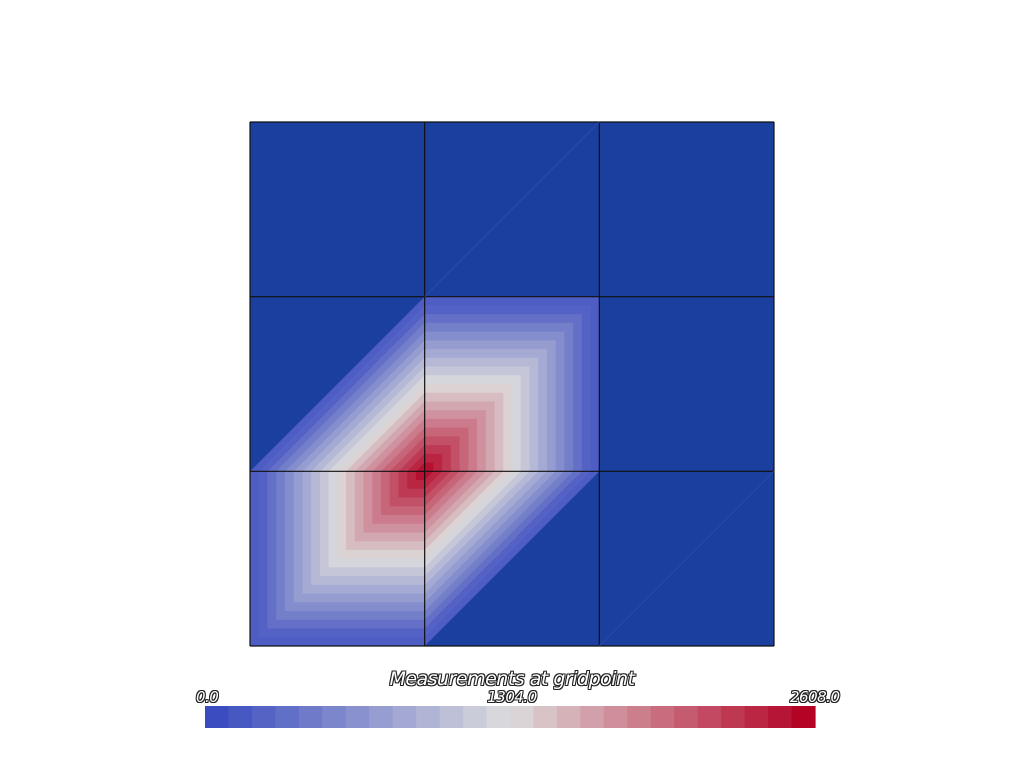 Image resolution: width=1024 pixels, height=768 pixels. Describe the element at coordinates (207, 697) in the screenshot. I see `scalar-bar-min-label: 0.0` at that location.